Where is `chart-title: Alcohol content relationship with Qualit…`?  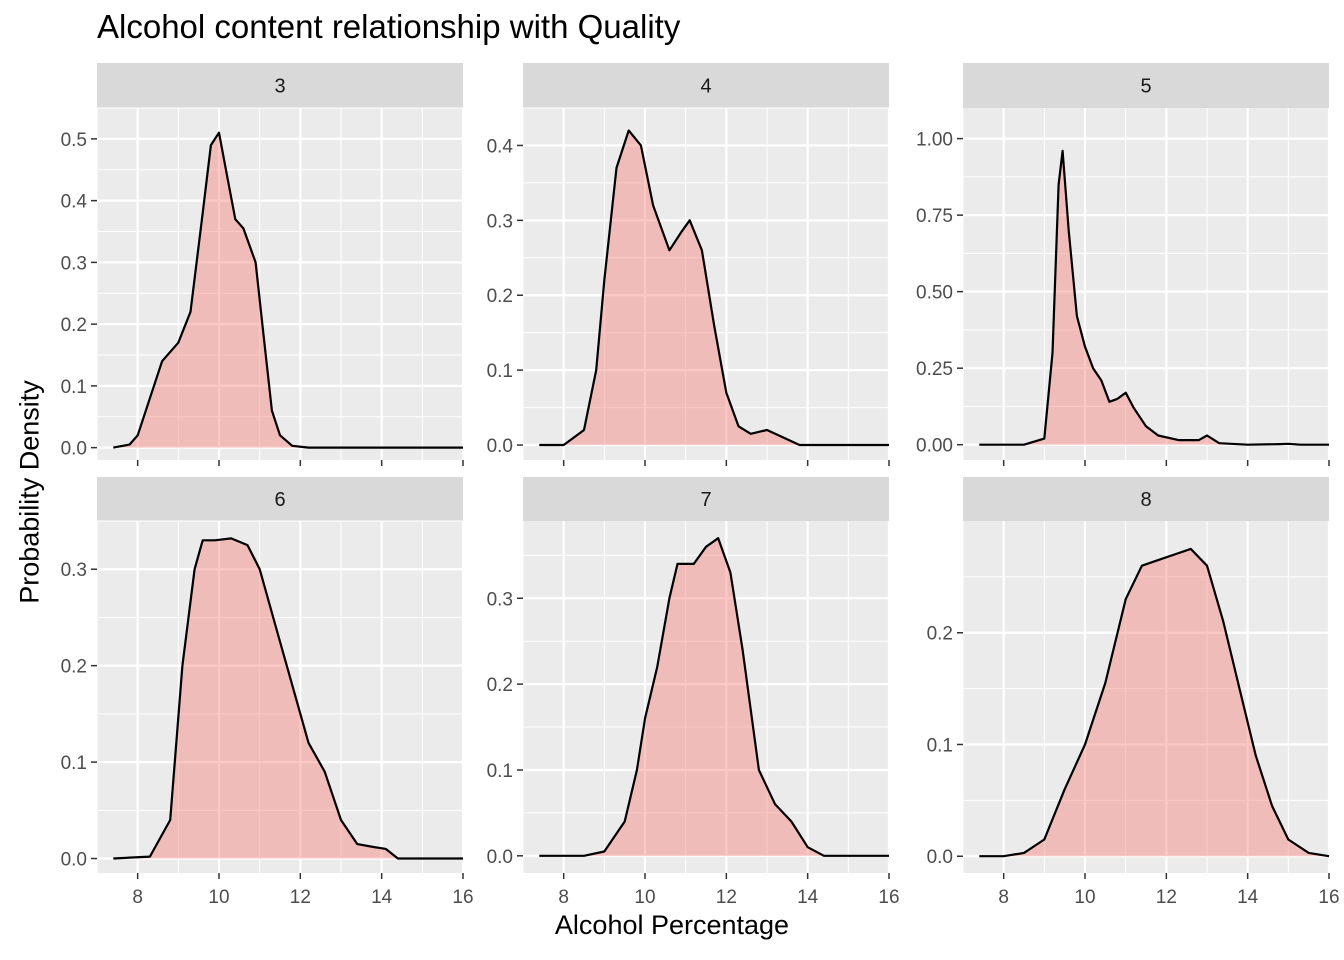
chart-title: Alcohol content relationship with Qualit… is located at coordinates (389, 26).